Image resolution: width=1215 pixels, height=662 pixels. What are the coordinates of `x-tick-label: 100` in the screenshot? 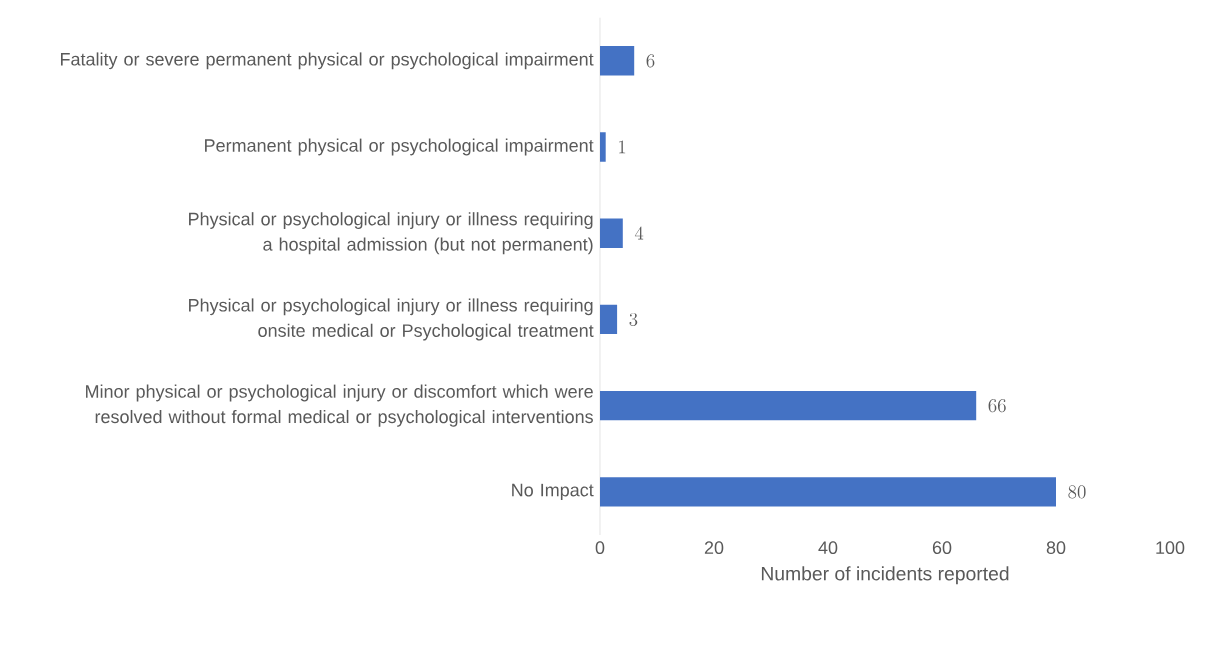 It's located at (1170, 548).